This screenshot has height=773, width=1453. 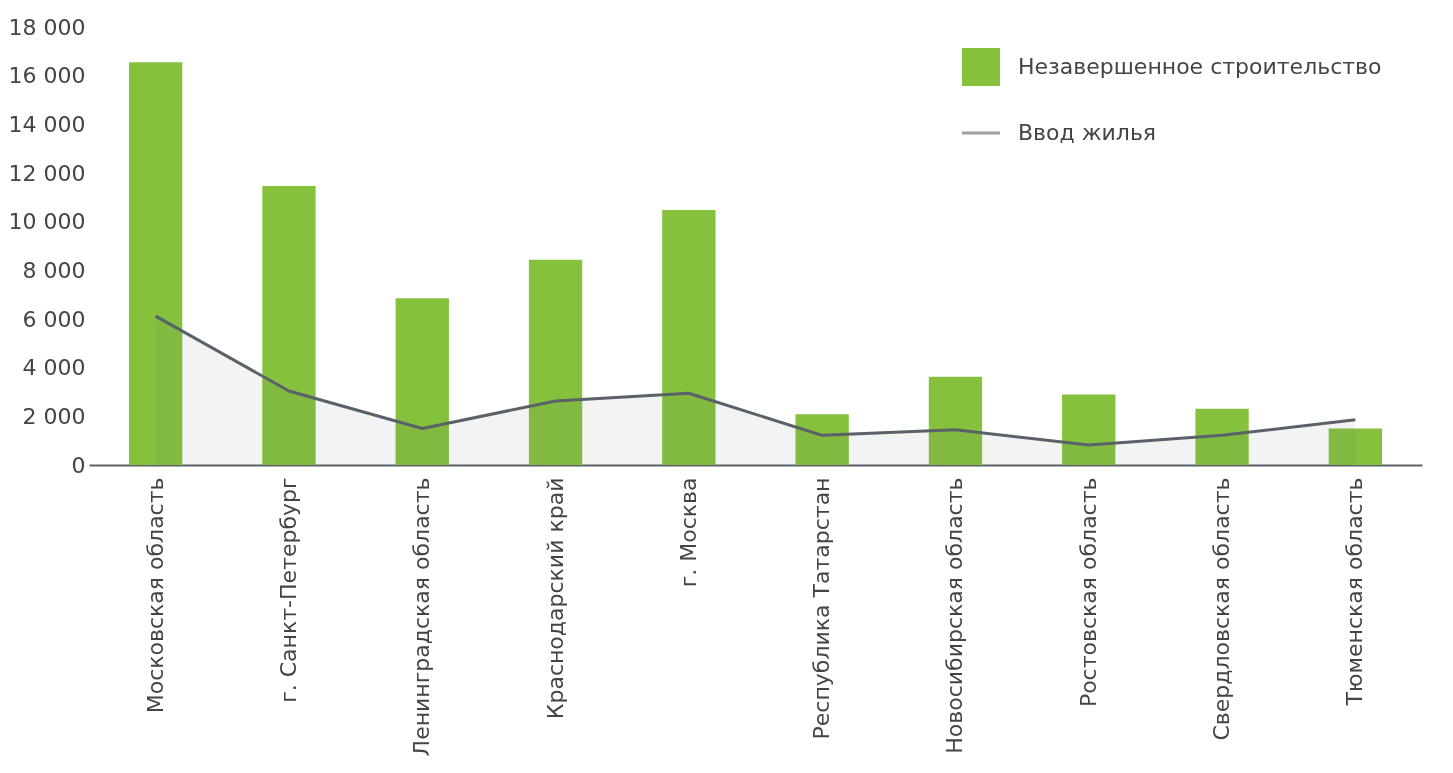 What do you see at coordinates (54, 319) in the screenshot?
I see `y-tick-label: 6 000` at bounding box center [54, 319].